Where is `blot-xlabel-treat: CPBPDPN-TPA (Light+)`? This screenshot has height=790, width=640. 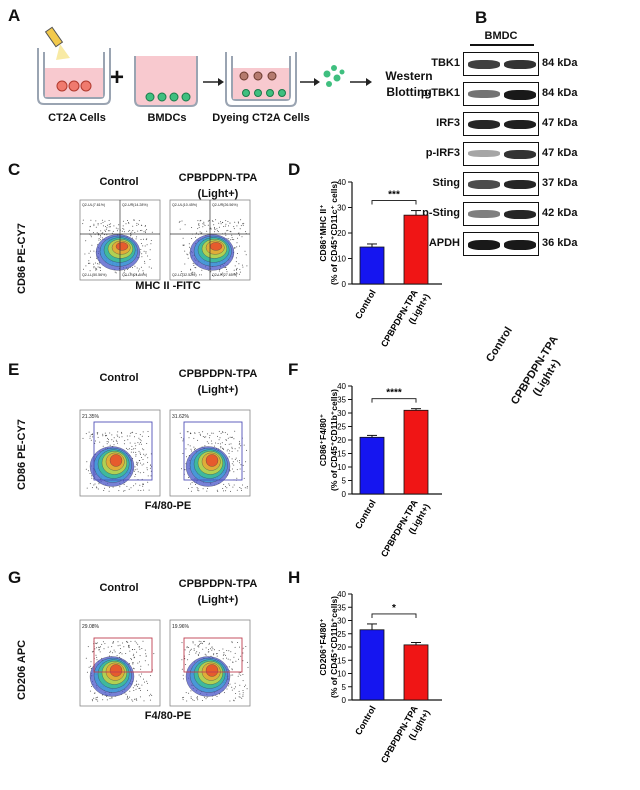 blot-xlabel-treat: CPBPDPN-TPA (Light+) is located at coordinates (535, 370).